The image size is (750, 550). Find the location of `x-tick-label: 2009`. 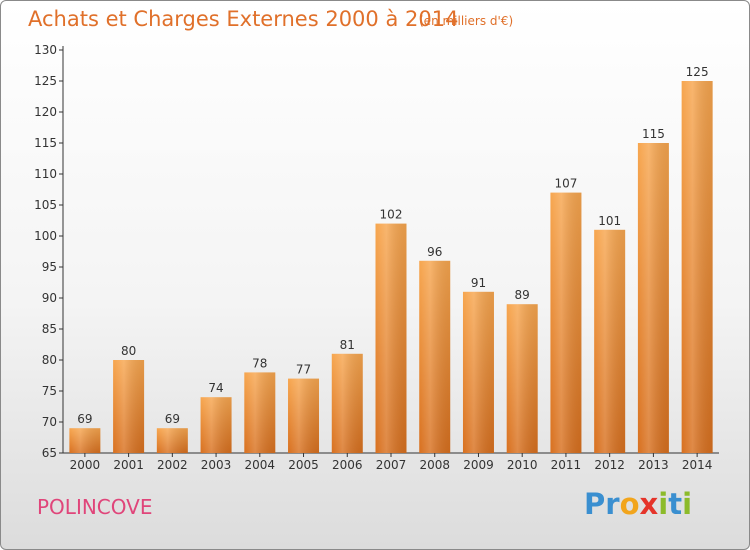

x-tick-label: 2009 is located at coordinates (478, 465).